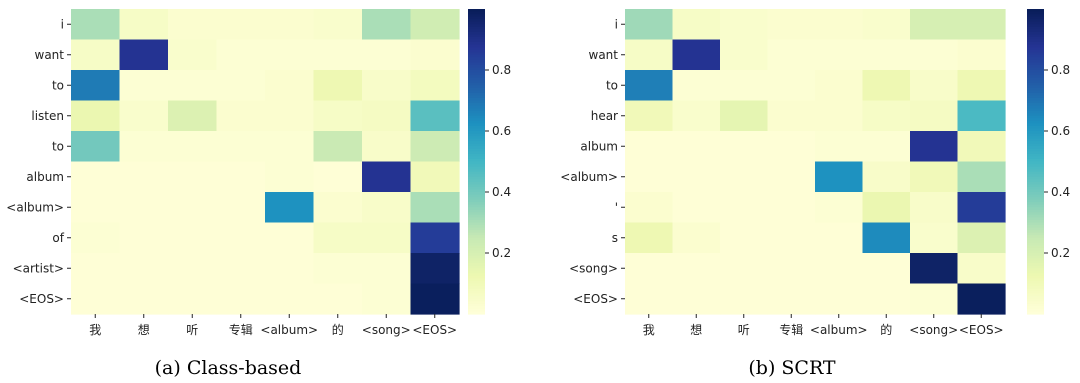 The width and height of the screenshot is (1080, 383). Describe the element at coordinates (981, 177) in the screenshot. I see `cell-r5-c7` at that location.